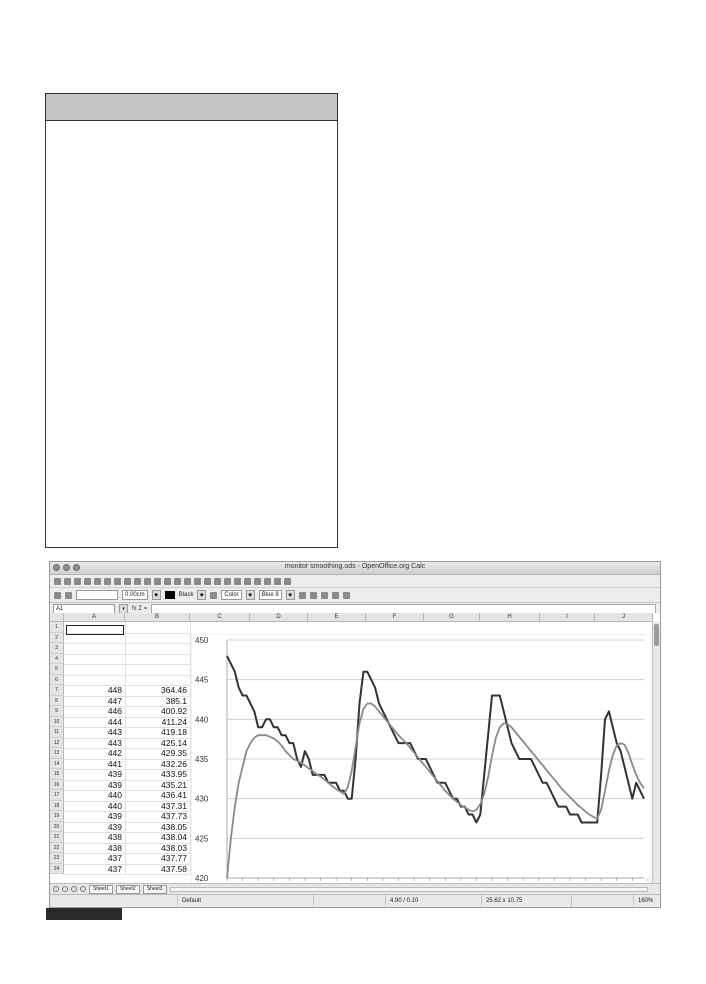 The width and height of the screenshot is (706, 984). What do you see at coordinates (287, 581) in the screenshot?
I see `help-icon` at bounding box center [287, 581].